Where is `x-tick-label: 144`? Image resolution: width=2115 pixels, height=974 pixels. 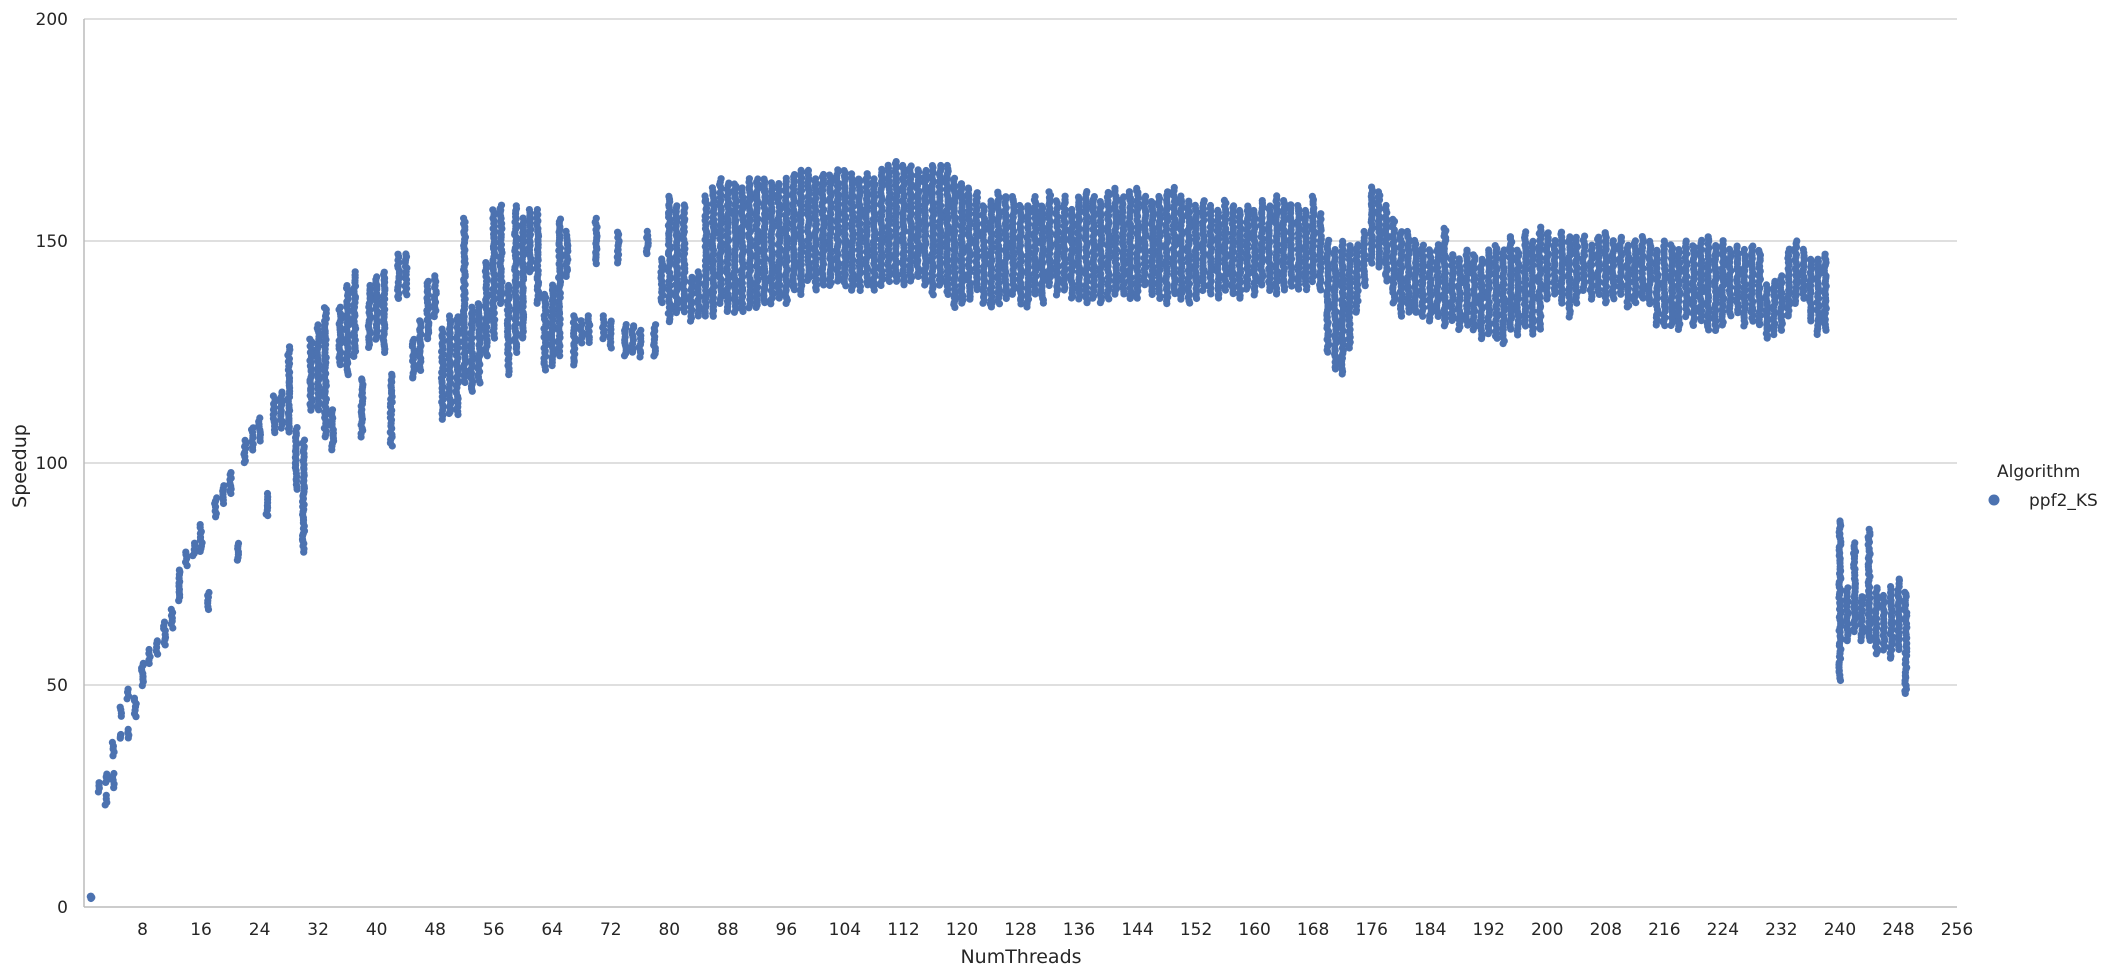
x-tick-label: 144 is located at coordinates (1137, 930).